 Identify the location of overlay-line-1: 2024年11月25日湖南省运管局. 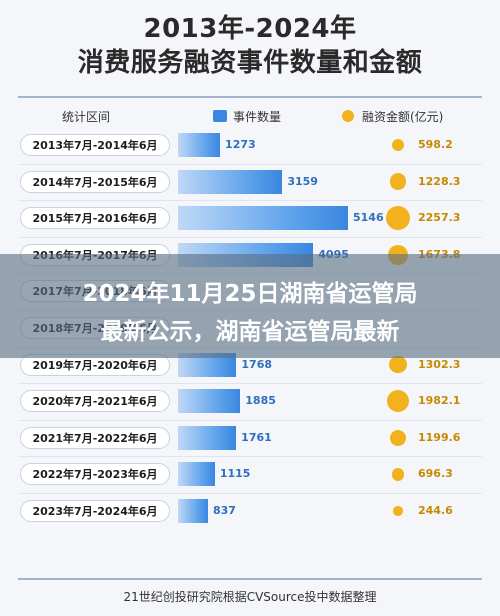
(250, 294).